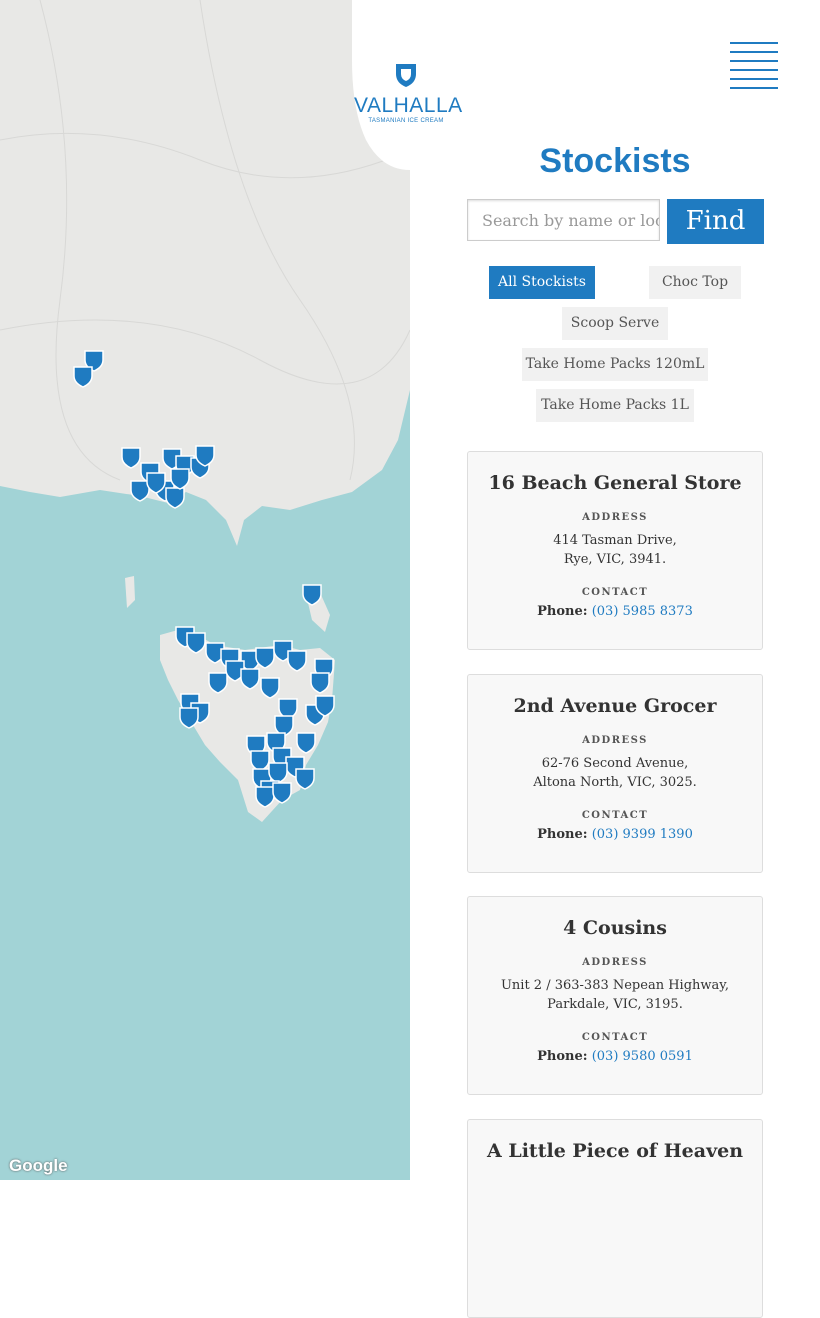 Image resolution: width=820 pixels, height=1318 pixels. Describe the element at coordinates (406, 121) in the screenshot. I see `logo-tagline: TASMANIAN ICE CREAM` at that location.